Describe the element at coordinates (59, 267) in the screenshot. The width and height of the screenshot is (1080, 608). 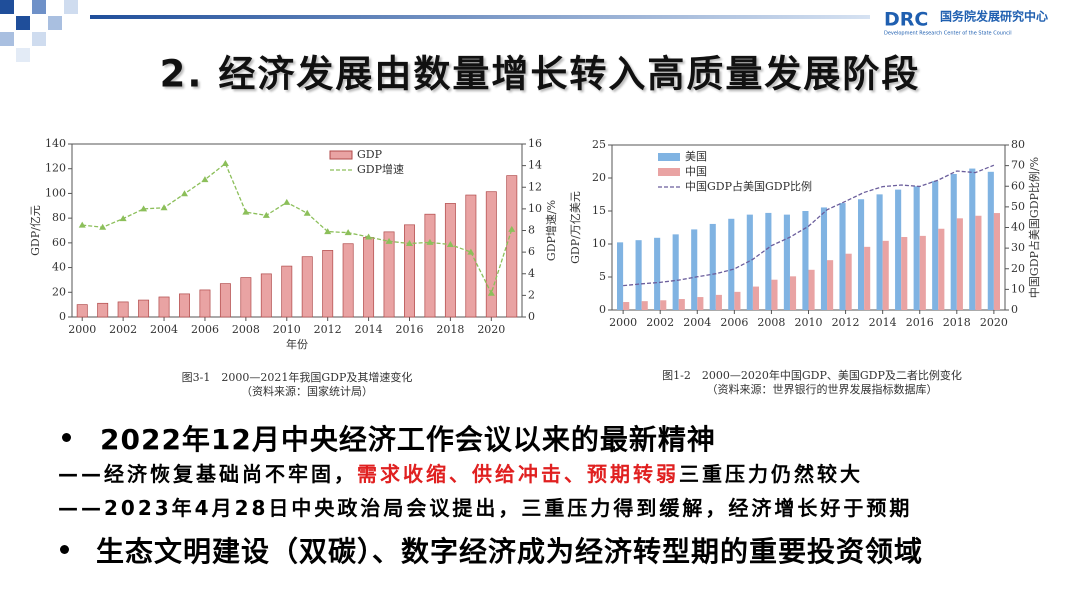
I see `y-tick-label: 40` at that location.